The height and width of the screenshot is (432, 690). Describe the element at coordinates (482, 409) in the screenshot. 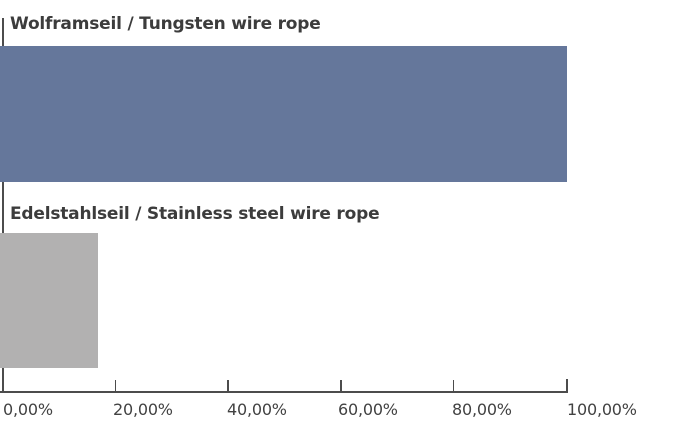

I see `x-tick-label-80: 80,00%` at that location.